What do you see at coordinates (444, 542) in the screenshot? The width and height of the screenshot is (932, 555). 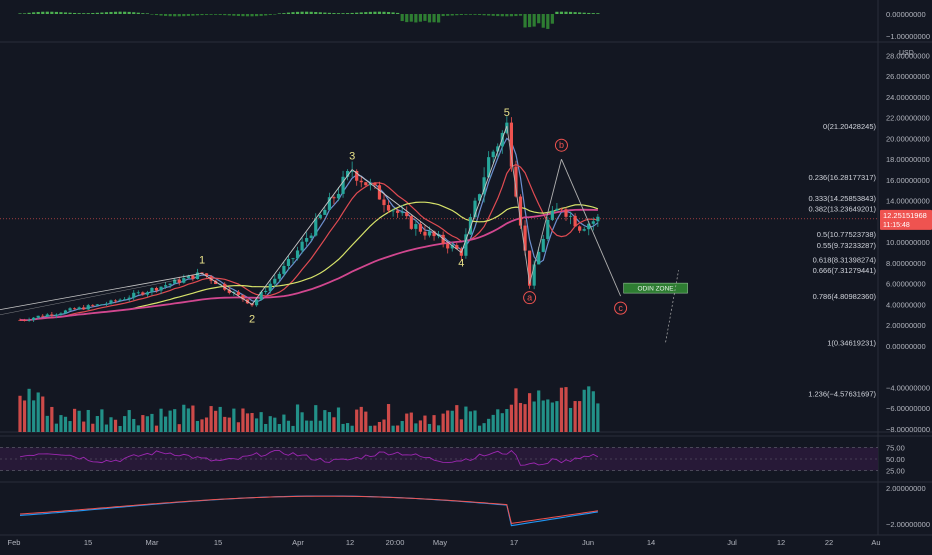 I see `time-axis: Feb 15 Mar 15 Apr 12 20:00 May 17 Jun 14 Jul 12 22 Au` at bounding box center [444, 542].